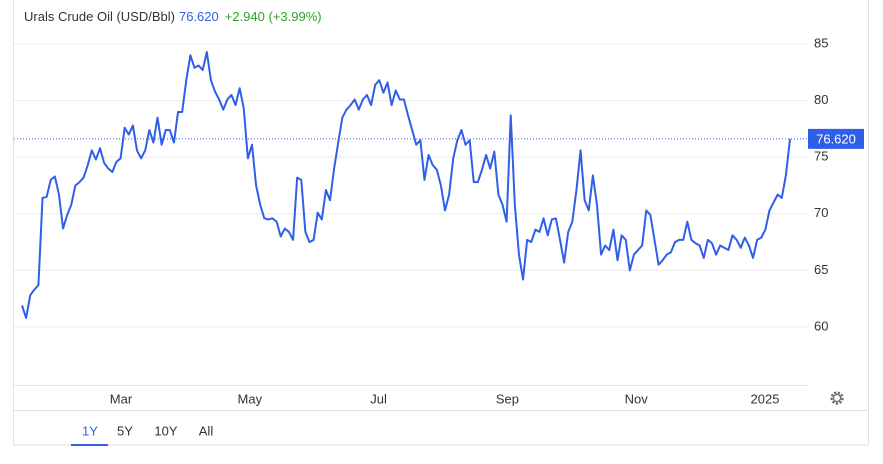 The width and height of the screenshot is (883, 464). What do you see at coordinates (821, 42) in the screenshot?
I see `y-tick-label: 85` at bounding box center [821, 42].